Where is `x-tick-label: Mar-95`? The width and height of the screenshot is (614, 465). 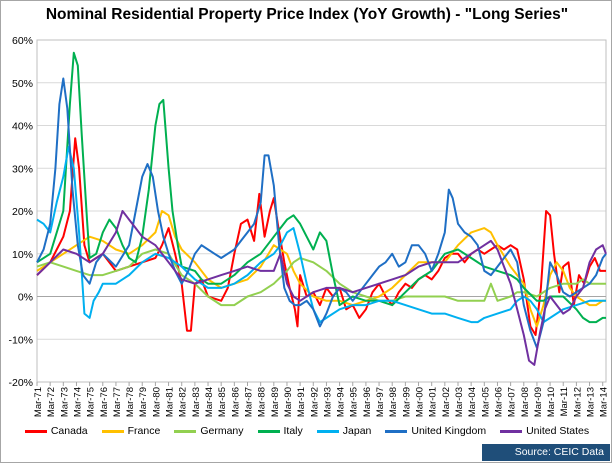
x-tick-label: Mar-95 is located at coordinates (354, 402).